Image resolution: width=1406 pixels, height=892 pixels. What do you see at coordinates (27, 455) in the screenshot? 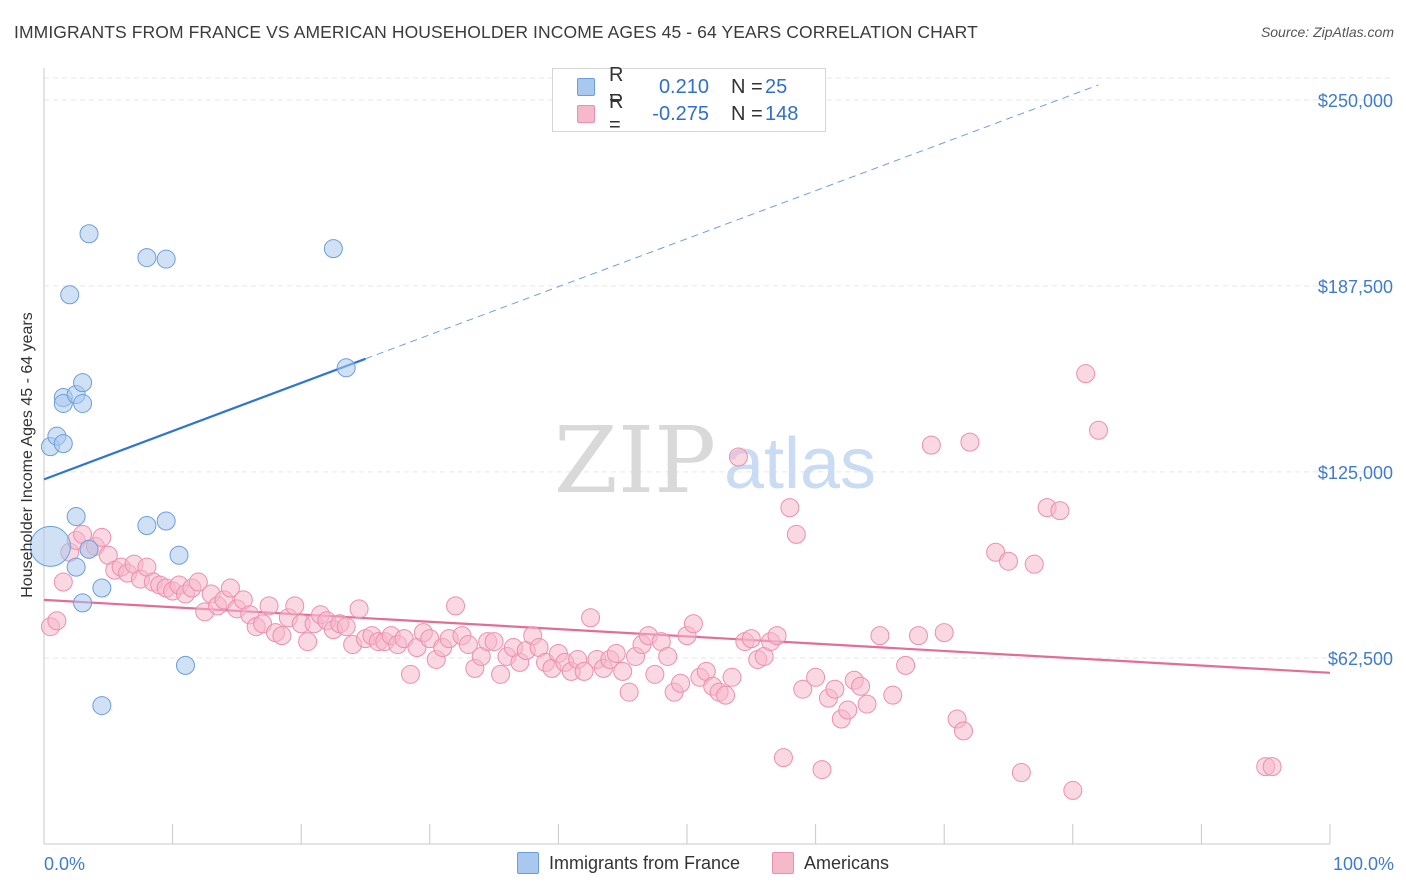
I see `y-axis-label: Householder Income Ages 45 - 64 years` at bounding box center [27, 455].